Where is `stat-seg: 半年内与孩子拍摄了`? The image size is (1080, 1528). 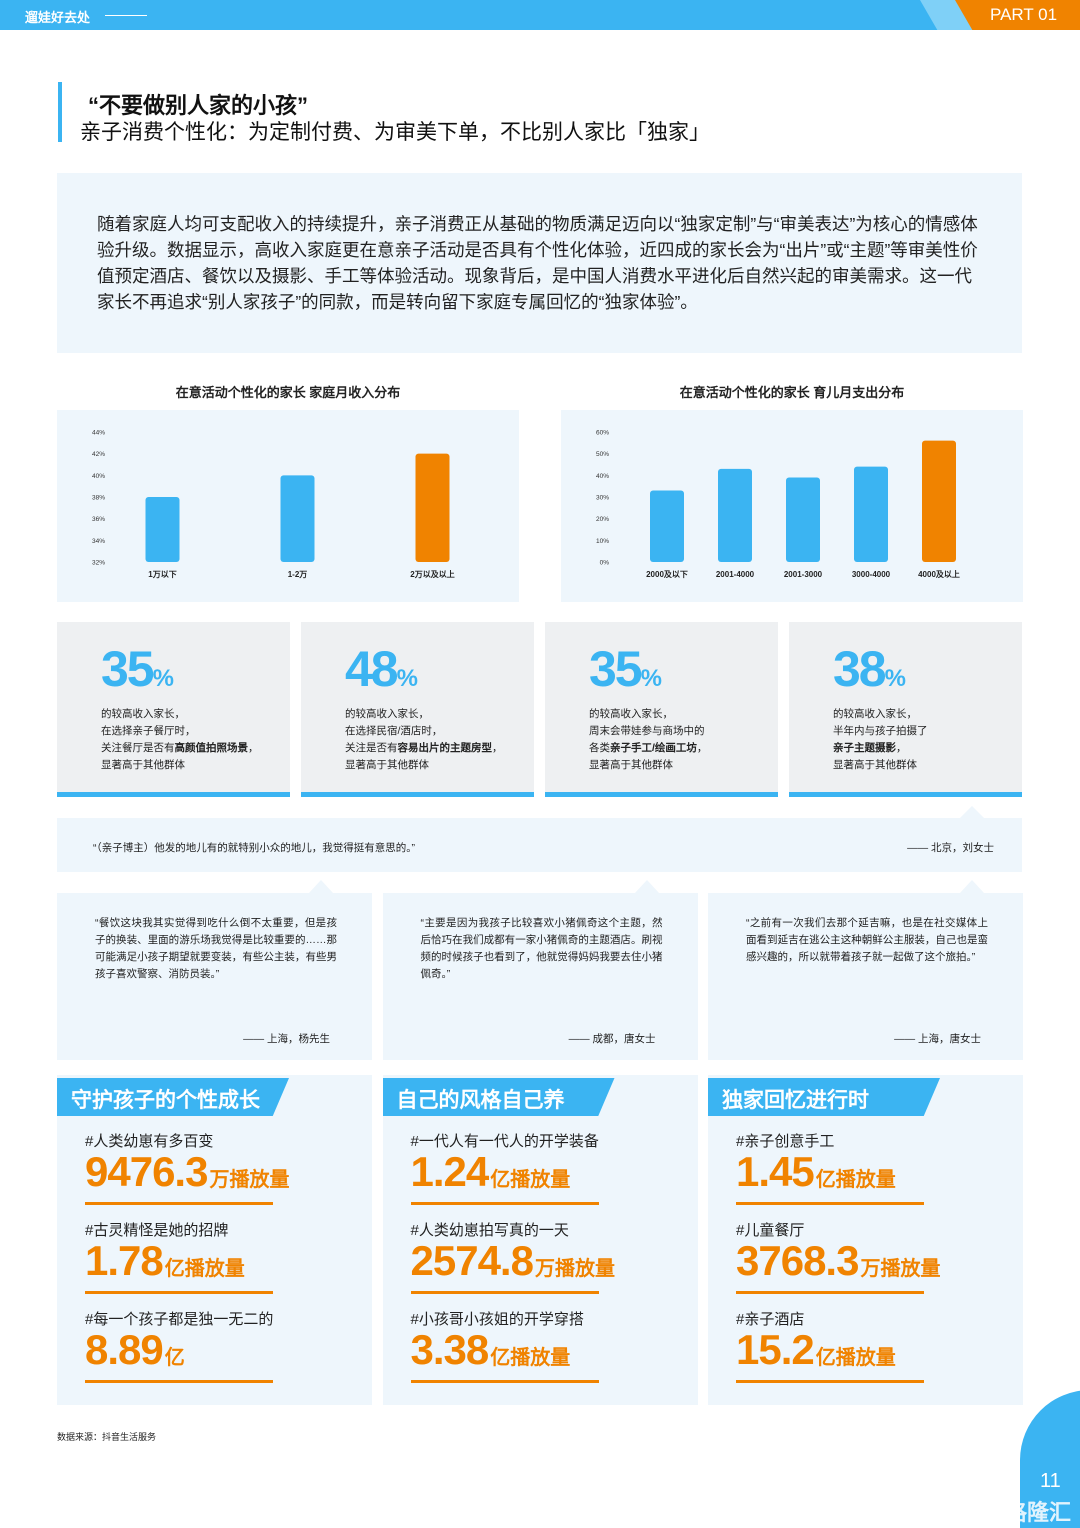
stat-seg: 半年内与孩子拍摄了 is located at coordinates (880, 731).